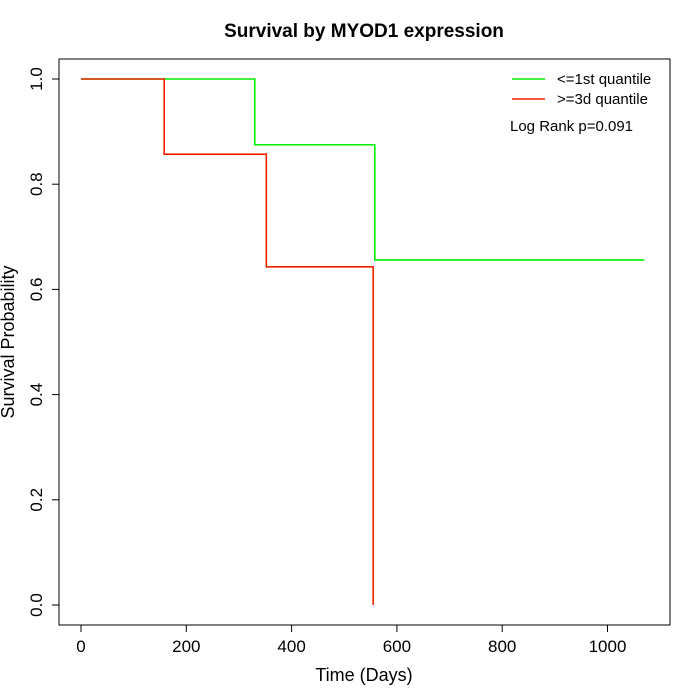 Image resolution: width=700 pixels, height=700 pixels. I want to click on legend: <=1st quantile >=3d quantile, so click(581, 89).